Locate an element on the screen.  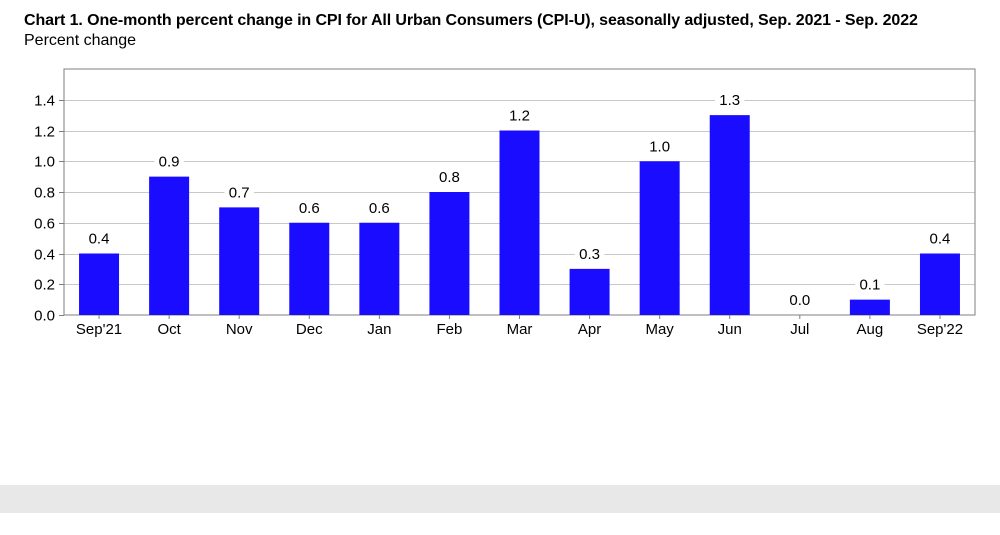
data-label: 0.1 is located at coordinates (869, 285).